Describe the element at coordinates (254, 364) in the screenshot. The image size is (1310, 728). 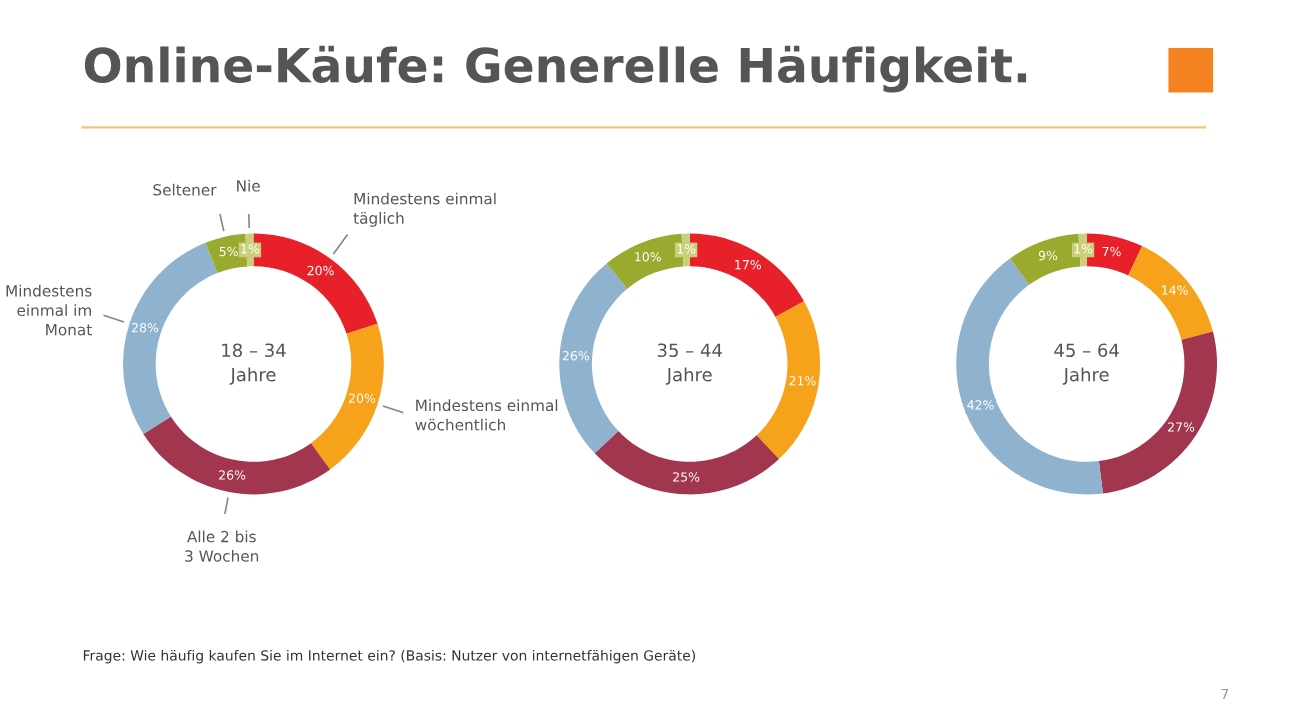
I see `text: 18 – 34 Jahre` at that location.